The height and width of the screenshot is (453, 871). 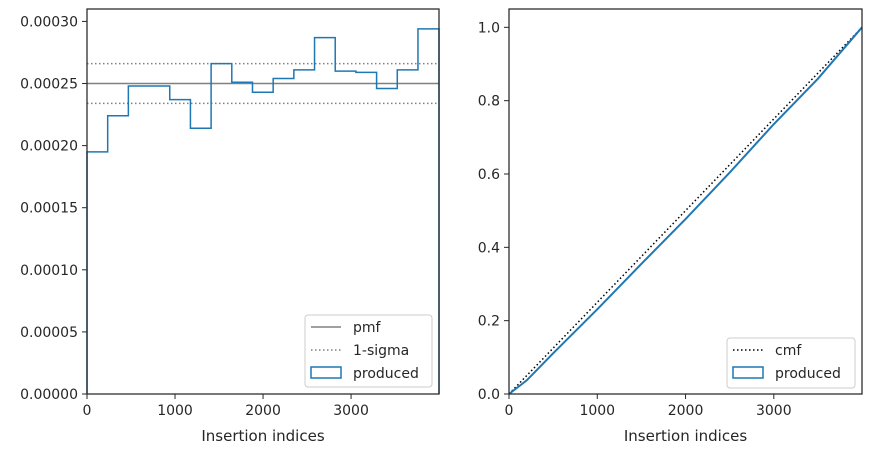 I want to click on y-tick-label: 0.00000, so click(x=49, y=395).